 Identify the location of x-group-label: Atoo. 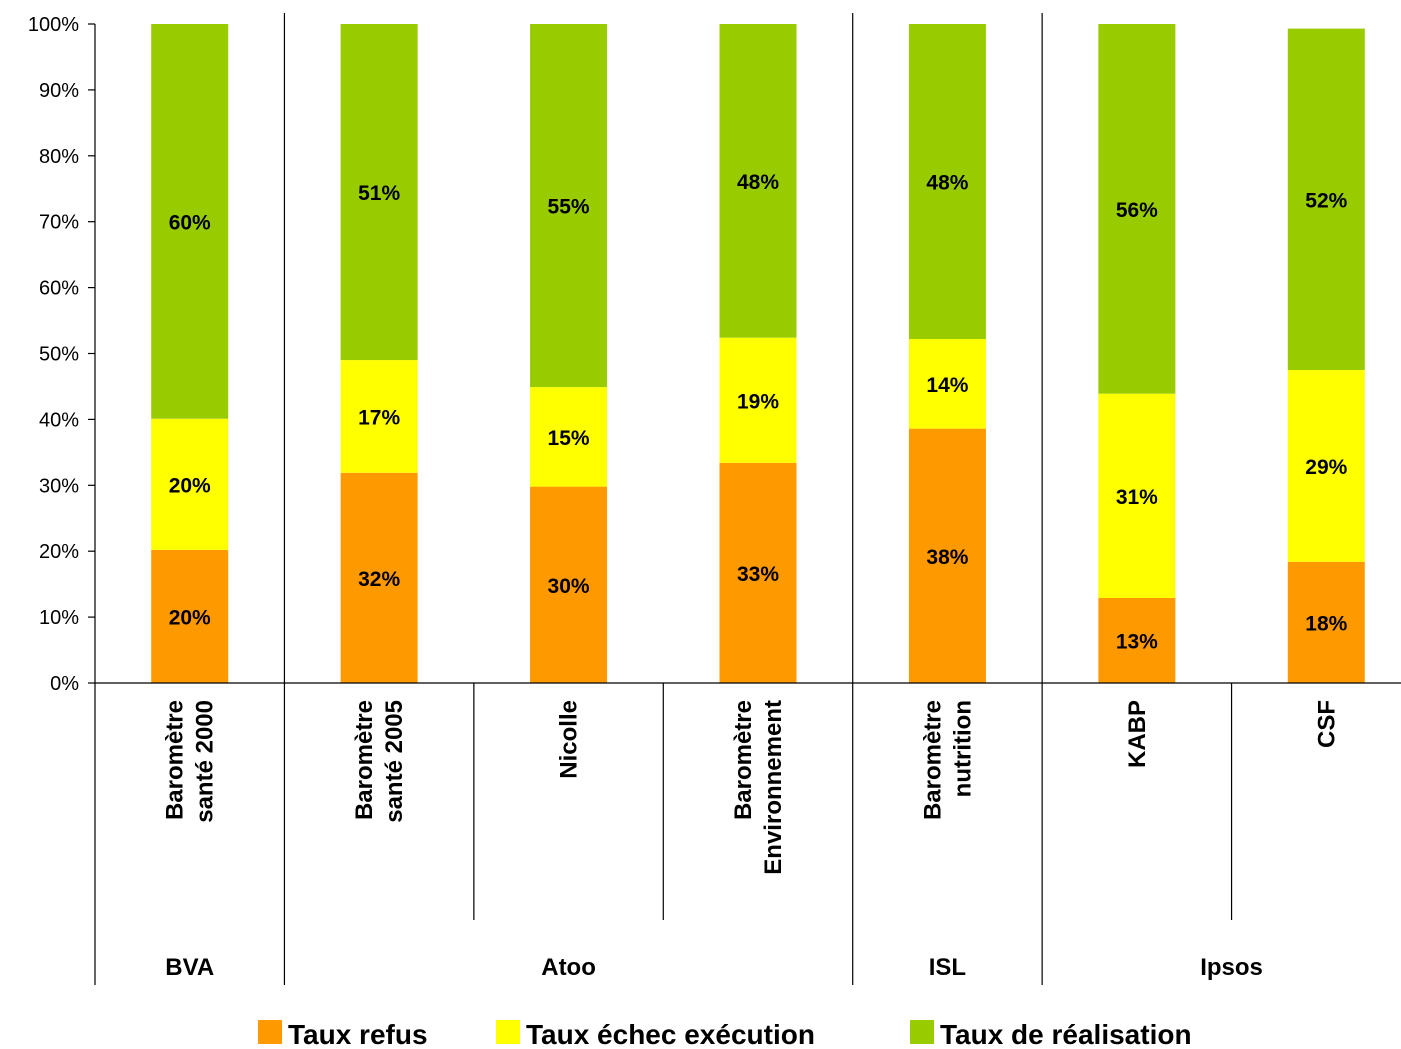
(568, 967).